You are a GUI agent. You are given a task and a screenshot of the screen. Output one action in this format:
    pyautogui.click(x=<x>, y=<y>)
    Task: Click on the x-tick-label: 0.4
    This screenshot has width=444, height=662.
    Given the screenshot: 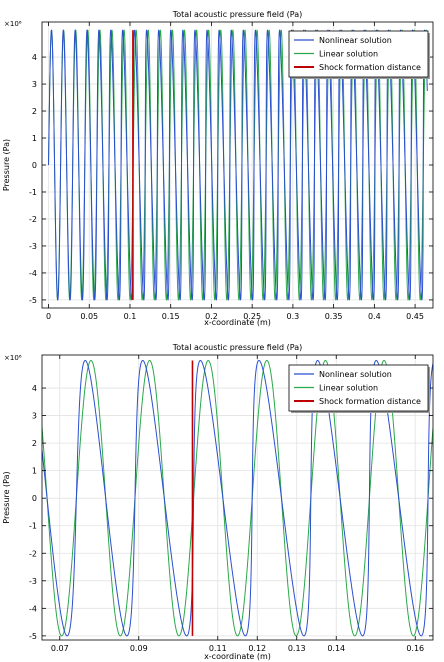 What is the action you would take?
    pyautogui.click(x=374, y=316)
    